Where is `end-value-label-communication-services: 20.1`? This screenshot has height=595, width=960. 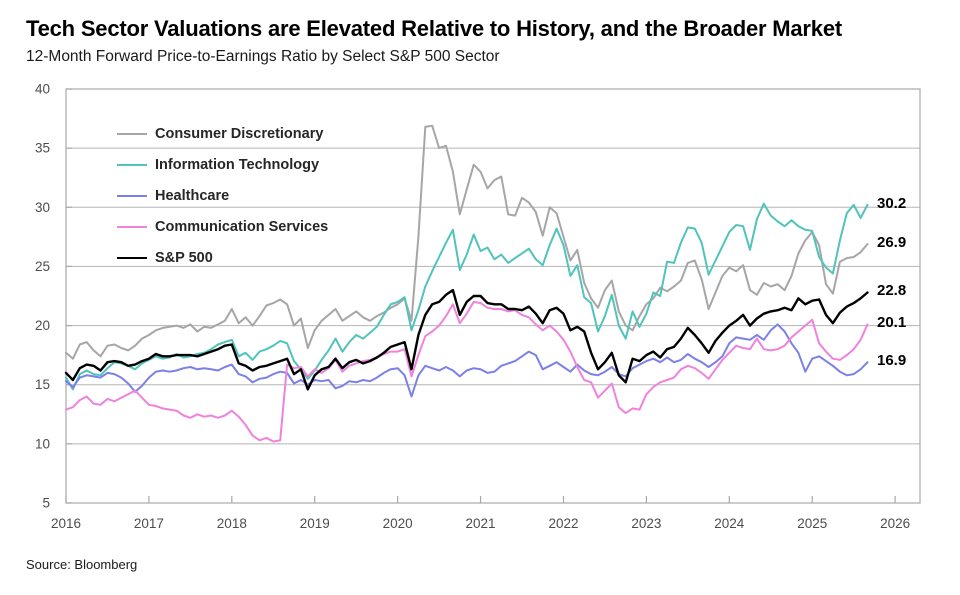 end-value-label-communication-services: 20.1 is located at coordinates (892, 323).